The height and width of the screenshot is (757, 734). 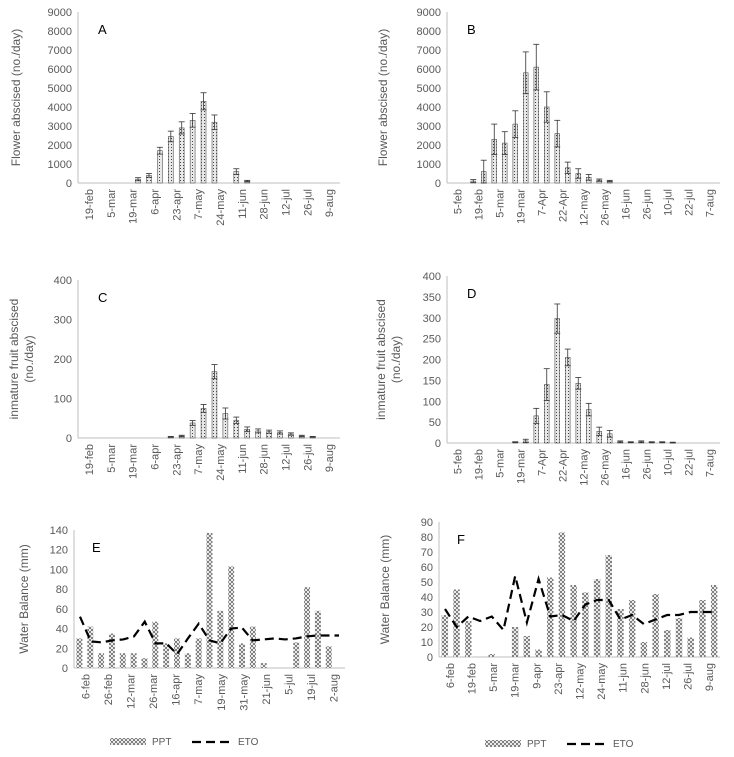 What do you see at coordinates (564, 205) in the screenshot?
I see `x-tick-label: 22-Apr` at bounding box center [564, 205].